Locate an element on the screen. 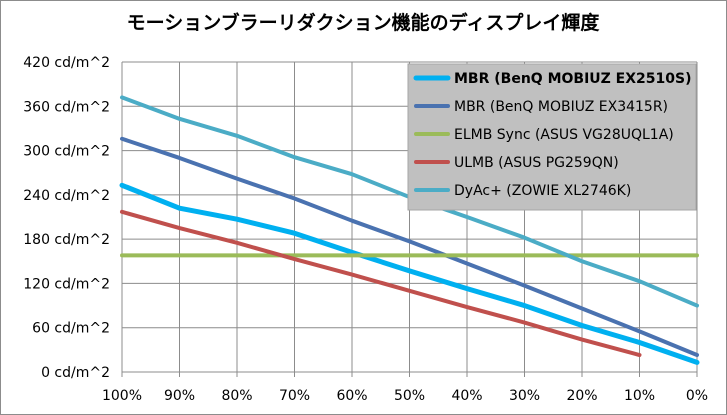 The image size is (727, 415). chart-title: モーションブラーリダクション機能のディスプレイ輝度 is located at coordinates (364, 22).